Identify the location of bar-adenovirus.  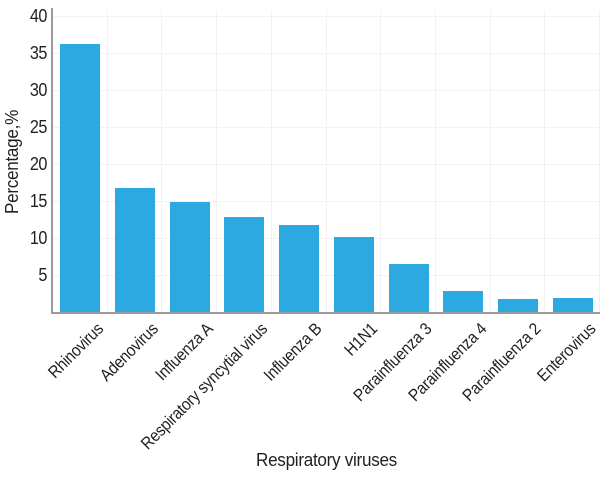
(135, 249).